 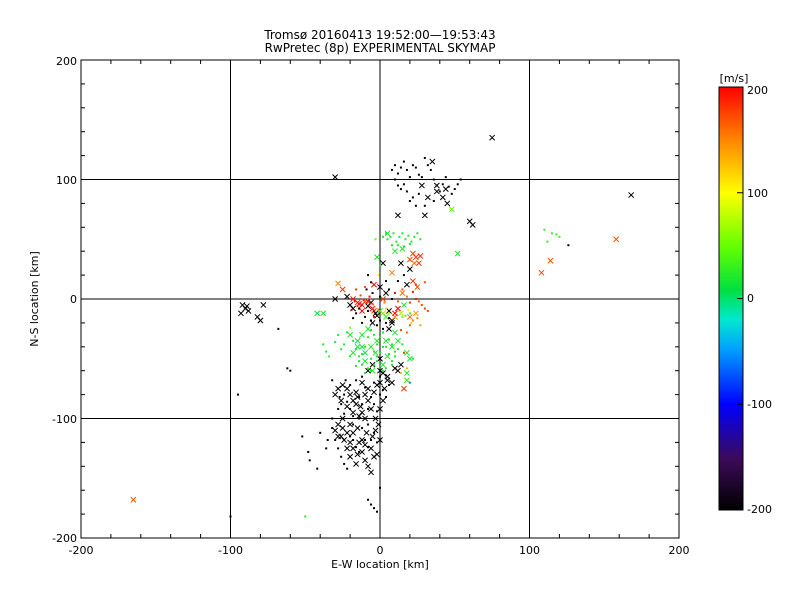 What do you see at coordinates (380, 48) in the screenshot?
I see `chart-subtitle: RwPretec (8p) EXPERIMENTAL SKYMAP` at bounding box center [380, 48].